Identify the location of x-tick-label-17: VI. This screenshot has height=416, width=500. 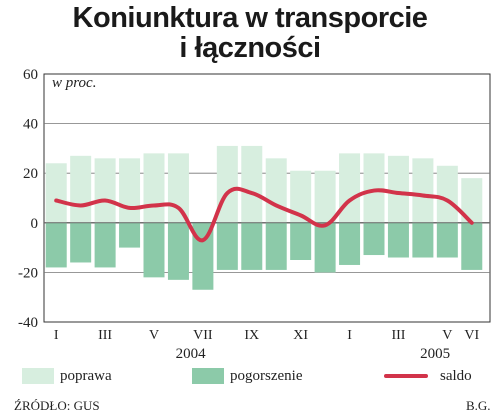
(471, 335).